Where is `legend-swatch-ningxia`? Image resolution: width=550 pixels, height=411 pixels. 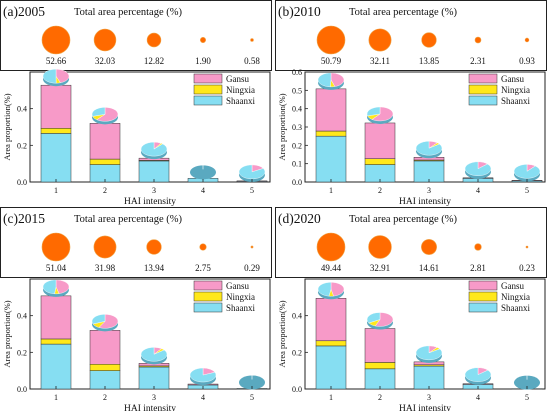
legend-swatch-ningxia is located at coordinates (208, 296).